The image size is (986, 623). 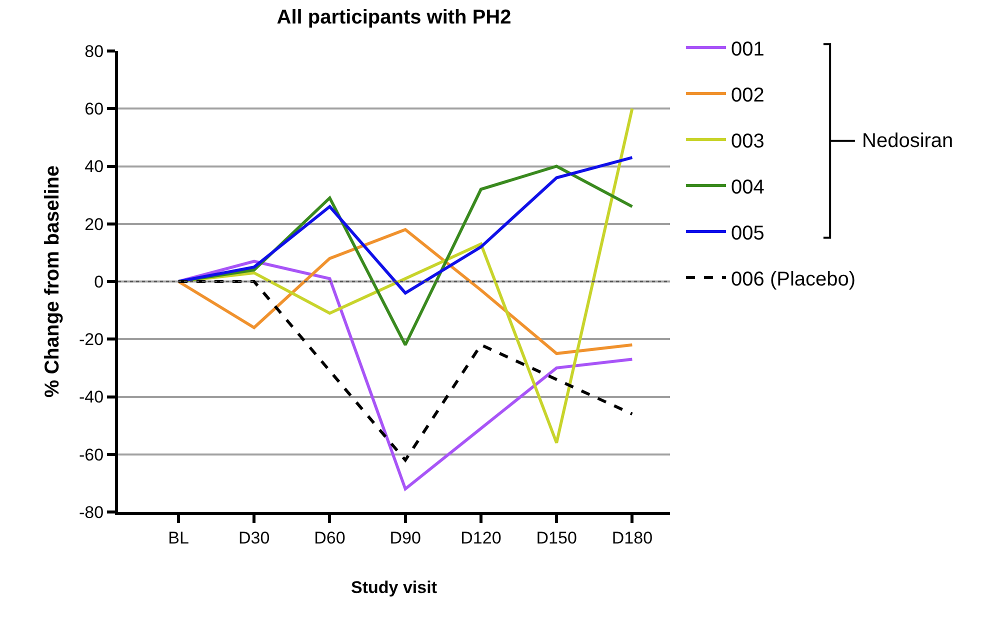 What do you see at coordinates (632, 538) in the screenshot?
I see `x-tick-label: D180` at bounding box center [632, 538].